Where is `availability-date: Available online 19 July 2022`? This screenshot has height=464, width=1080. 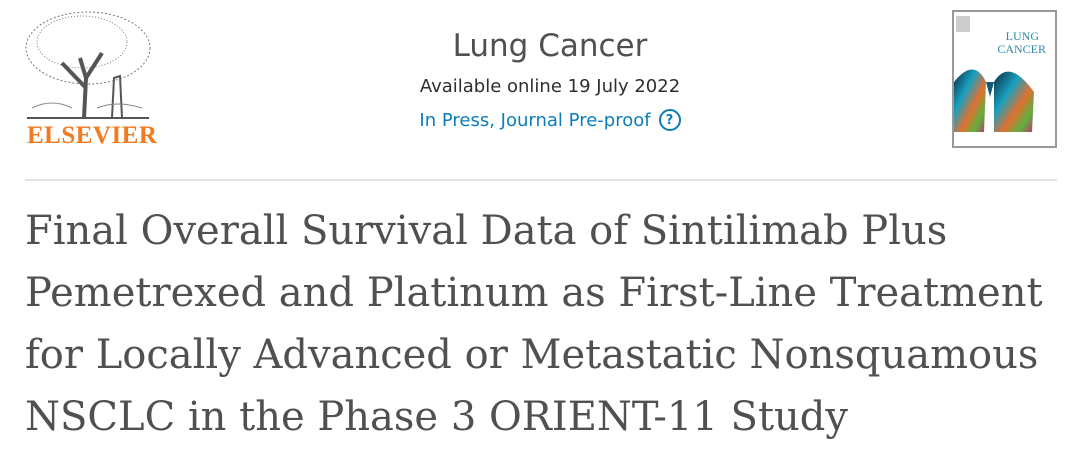
availability-date: Available online 19 July 2022 is located at coordinates (550, 86).